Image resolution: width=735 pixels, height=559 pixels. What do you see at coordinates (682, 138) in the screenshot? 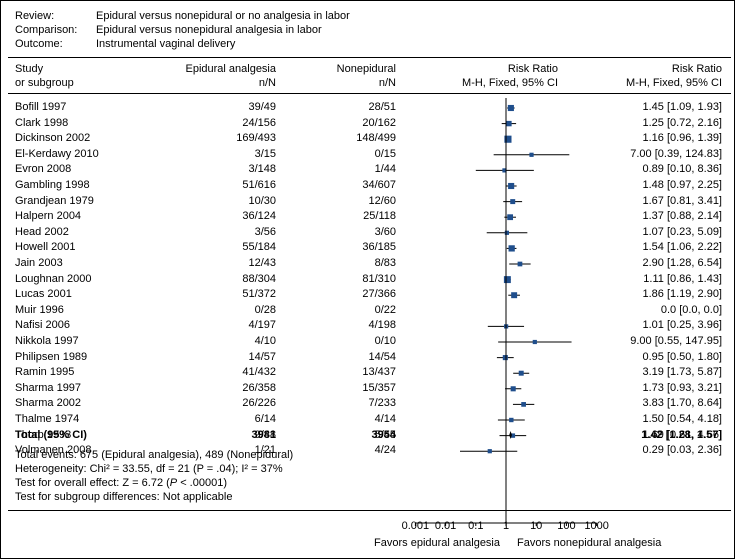
I see `study-rr-text: 1.16 [0.96, 1.39]` at bounding box center [682, 138].